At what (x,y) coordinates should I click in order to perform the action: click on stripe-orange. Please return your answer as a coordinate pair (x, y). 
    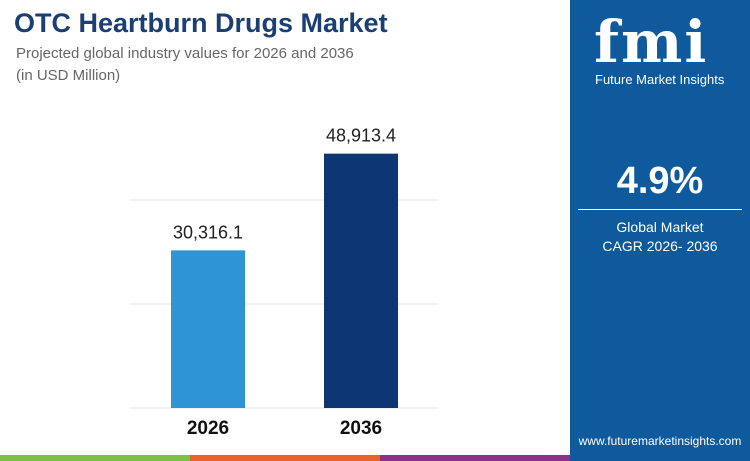
    Looking at the image, I should click on (285, 458).